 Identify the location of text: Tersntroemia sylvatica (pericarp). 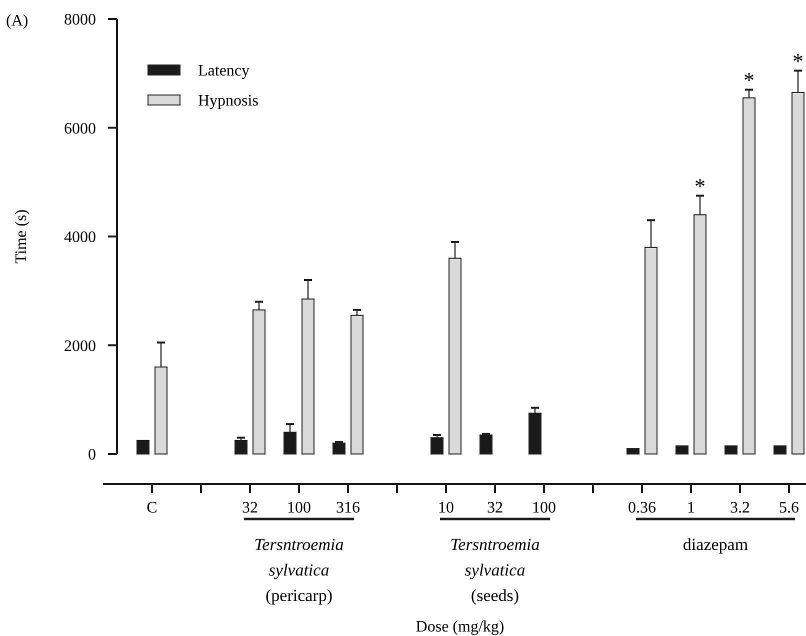
(299, 569).